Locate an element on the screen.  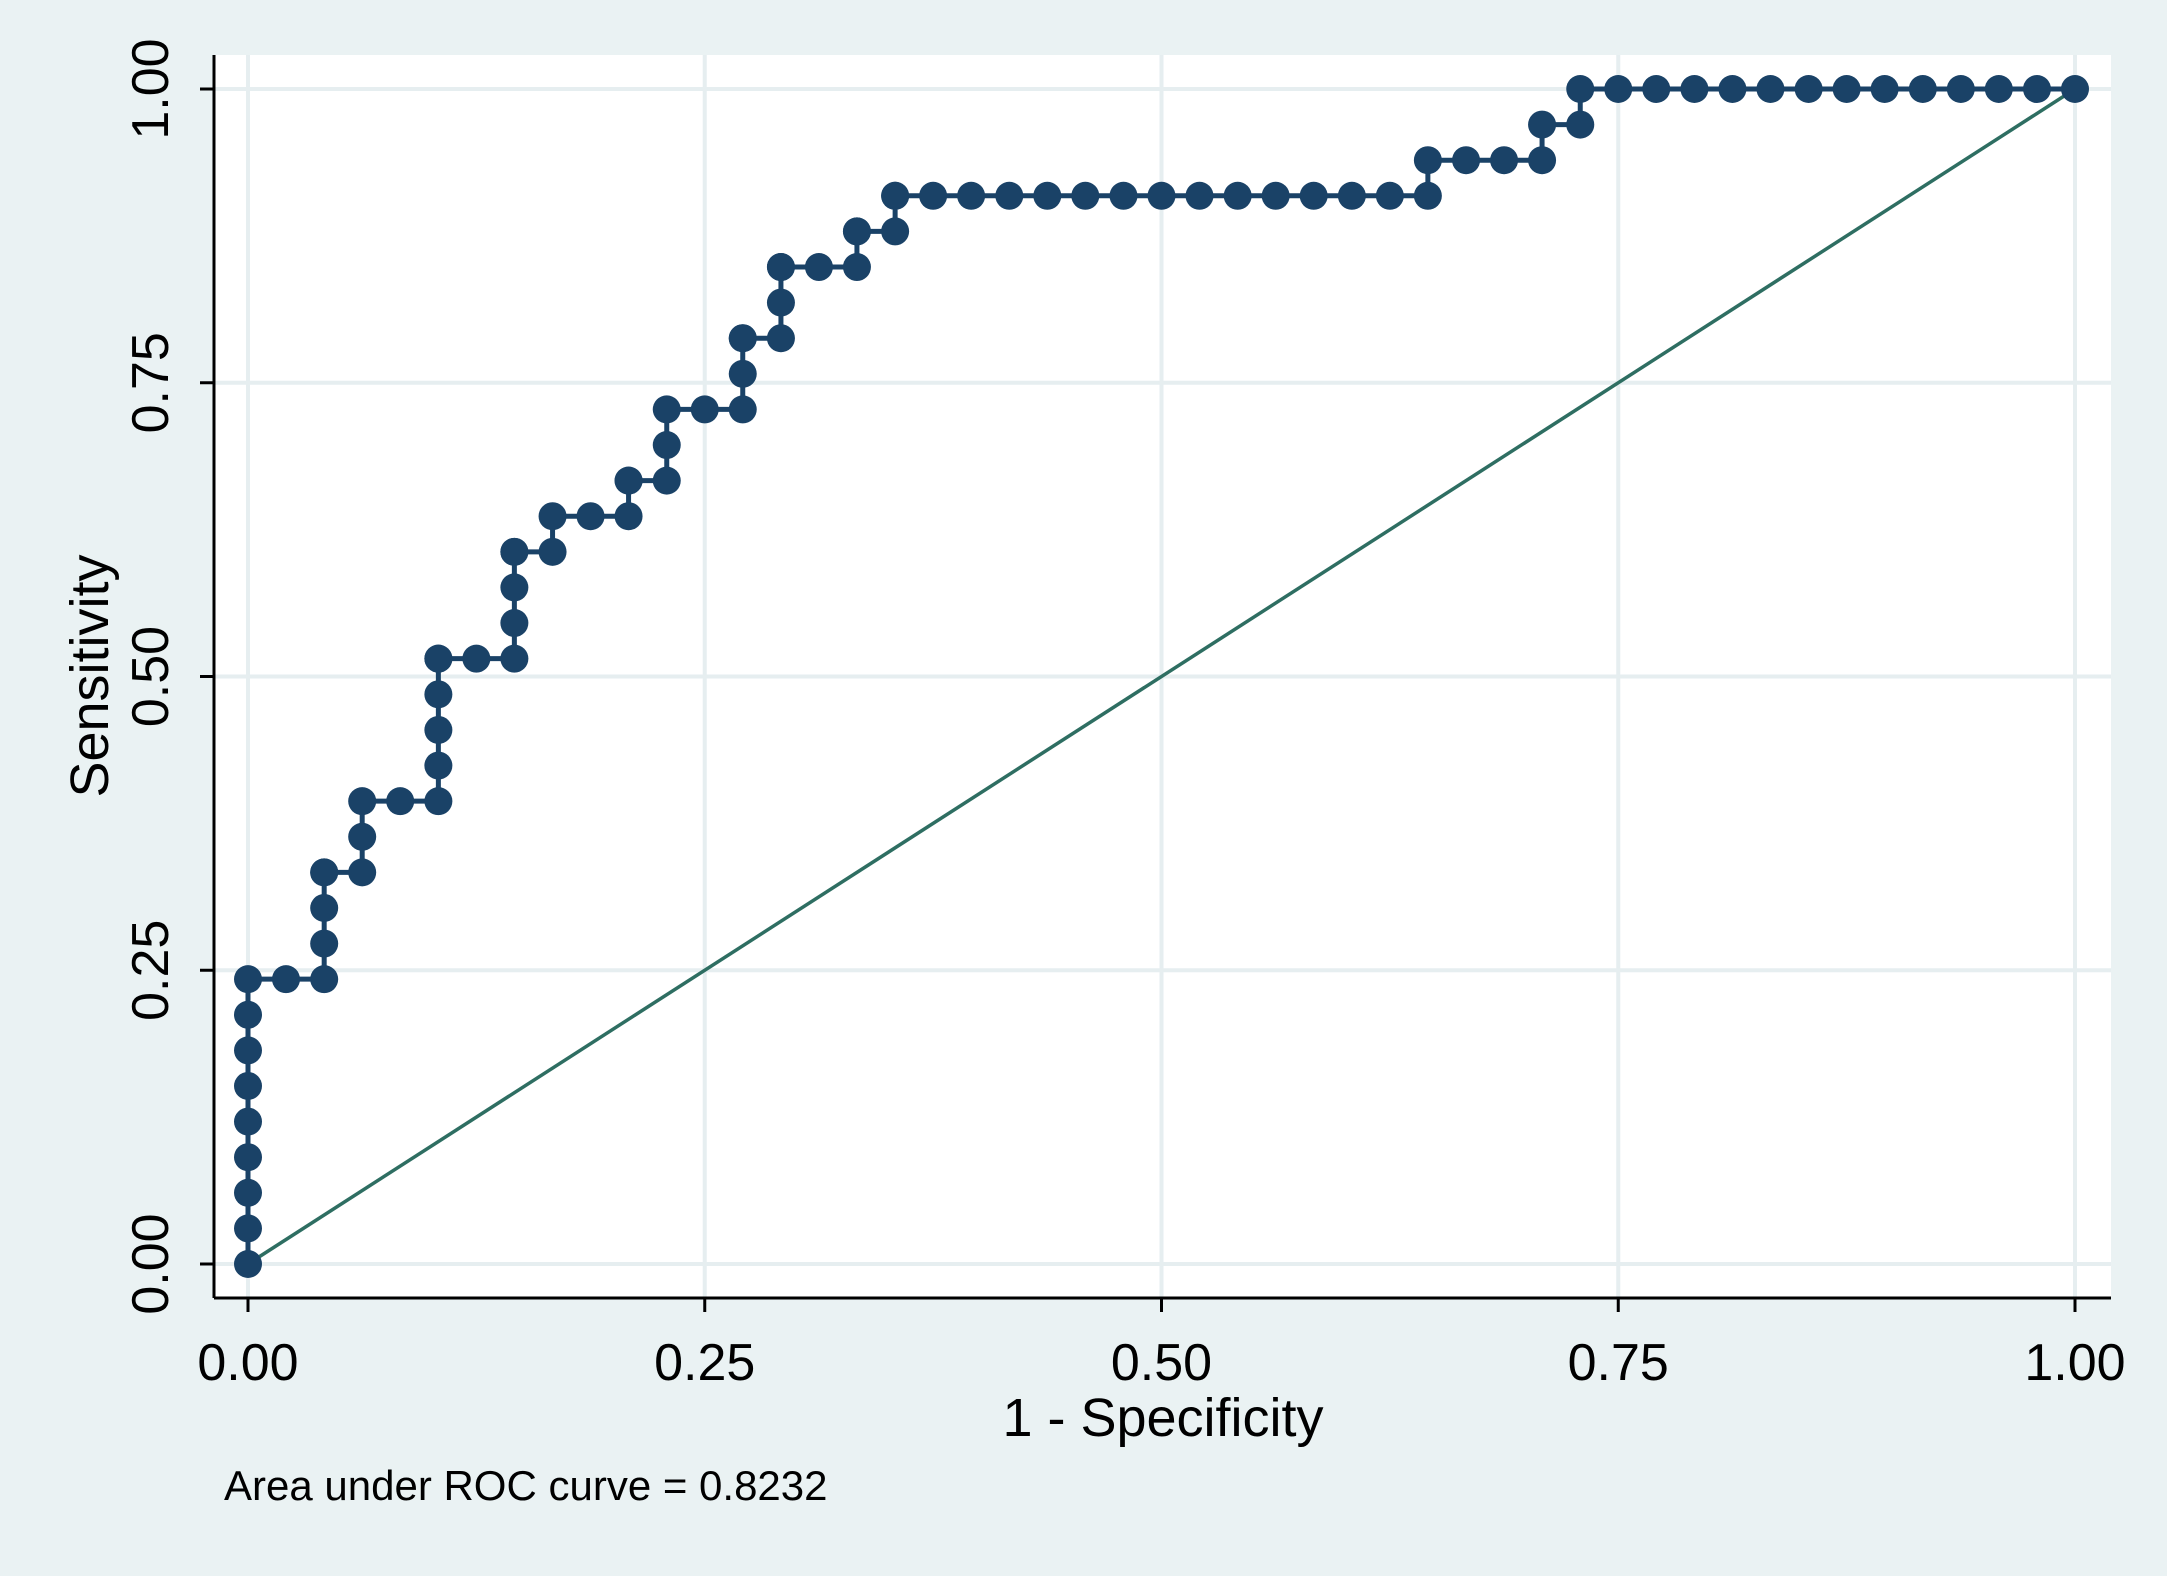
x-tick-label: 0.50 is located at coordinates (1161, 1363).